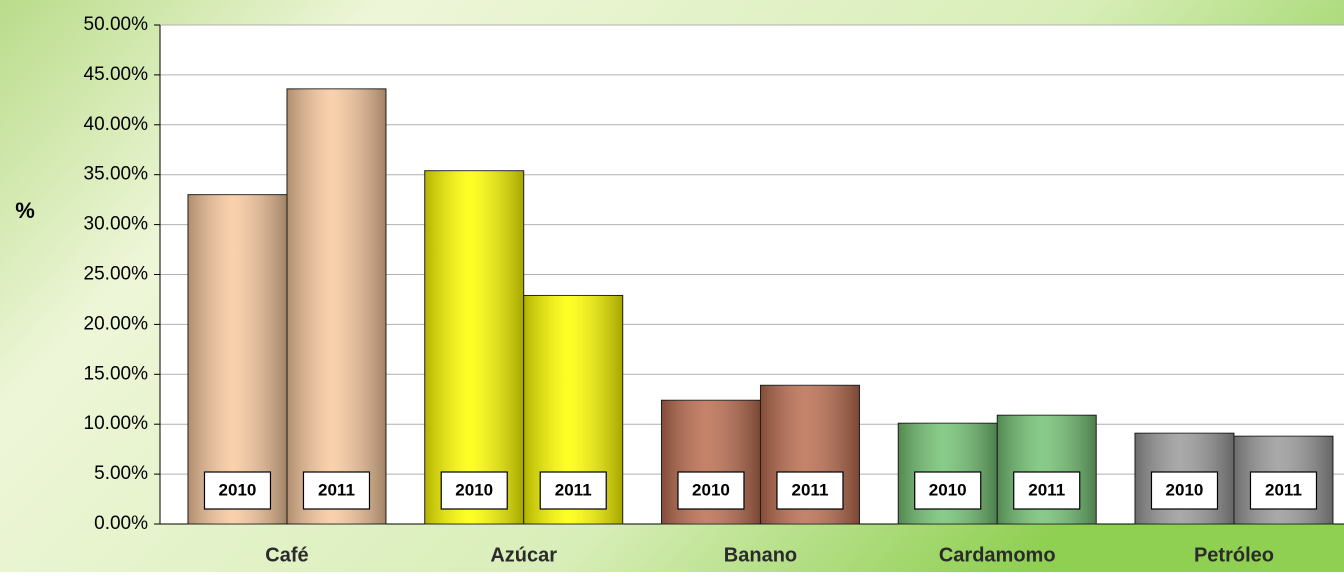  What do you see at coordinates (286, 555) in the screenshot?
I see `x-tick-label: Café` at bounding box center [286, 555].